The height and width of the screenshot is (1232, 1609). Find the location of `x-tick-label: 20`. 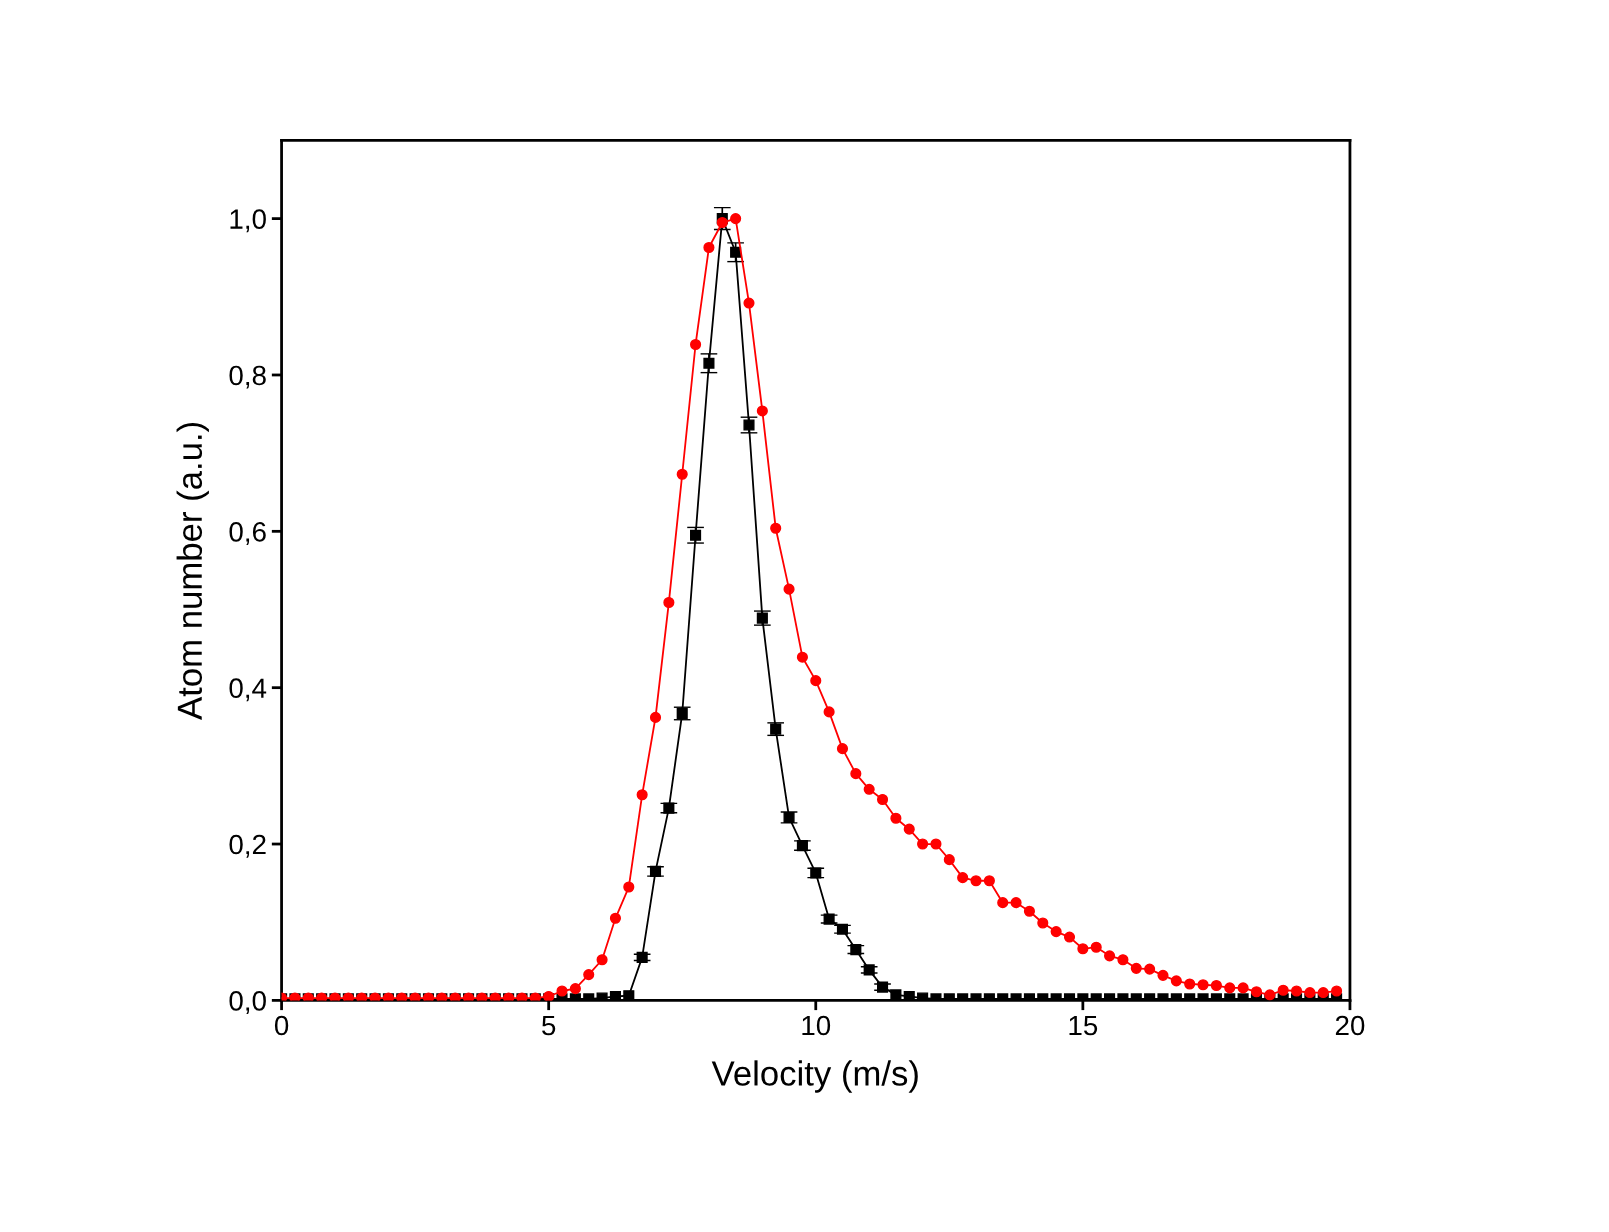

x-tick-label: 20 is located at coordinates (1350, 1025).